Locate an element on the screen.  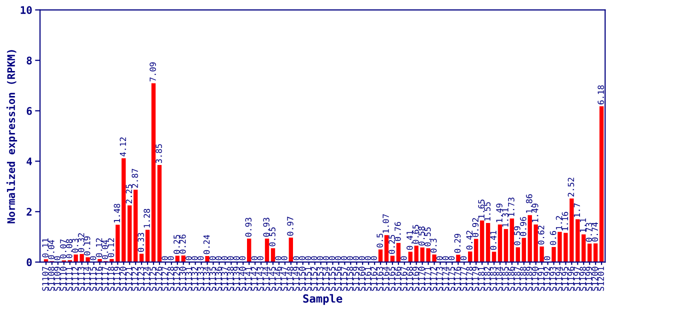
x-tick-label: S1160 is located at coordinates (362, 278).